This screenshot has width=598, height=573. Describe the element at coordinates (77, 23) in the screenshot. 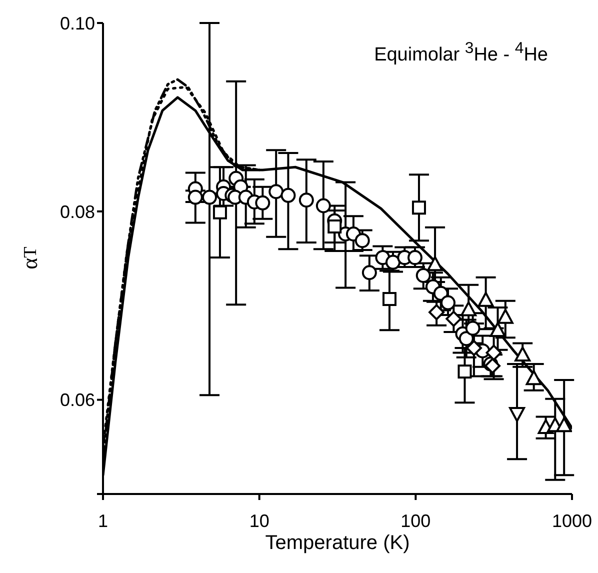

I see `y-tick-label: 0.10` at that location.